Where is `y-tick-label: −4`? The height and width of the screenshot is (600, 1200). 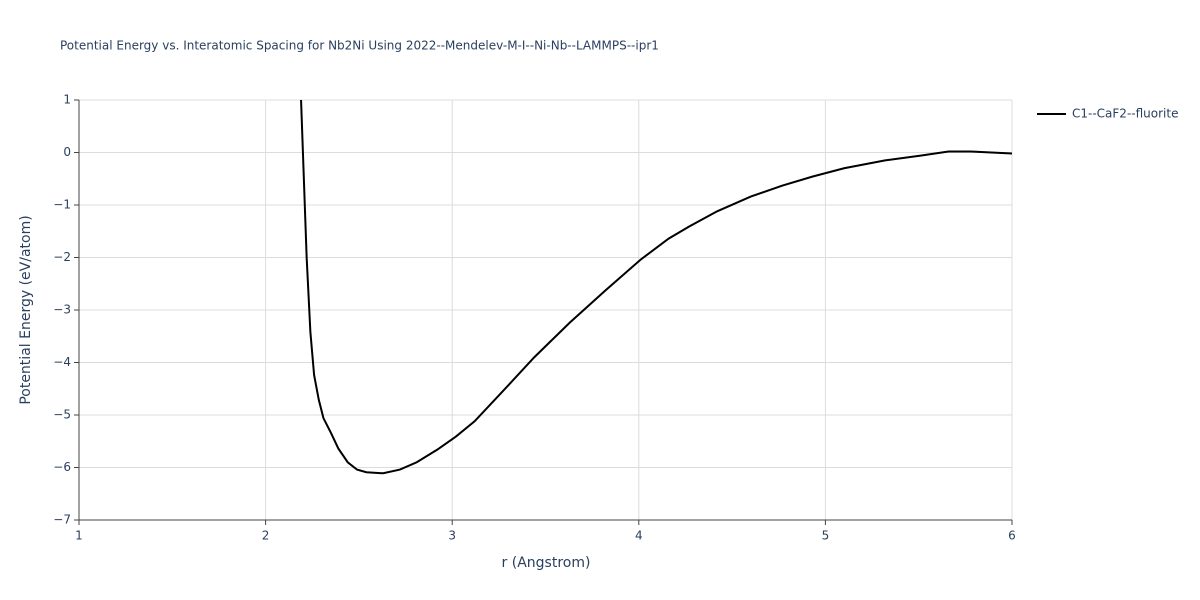
y-tick-label: −4 is located at coordinates (62, 362).